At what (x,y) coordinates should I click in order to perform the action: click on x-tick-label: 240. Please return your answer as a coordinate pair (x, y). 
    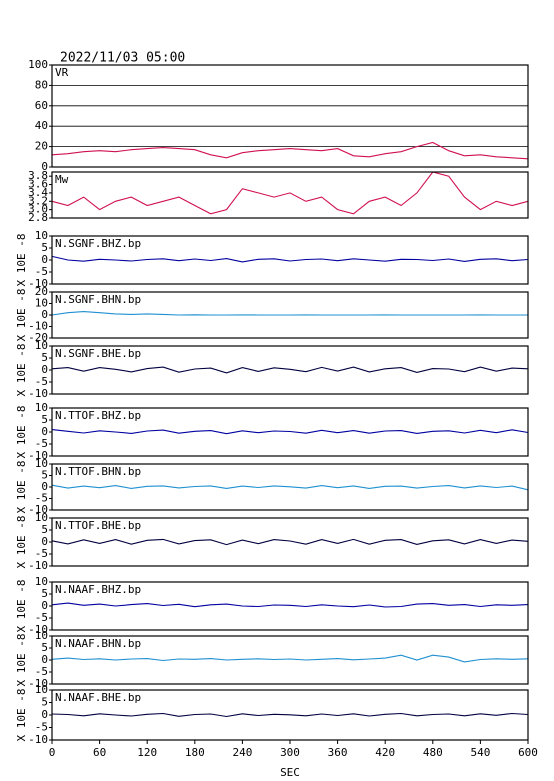
    Looking at the image, I should click on (242, 752).